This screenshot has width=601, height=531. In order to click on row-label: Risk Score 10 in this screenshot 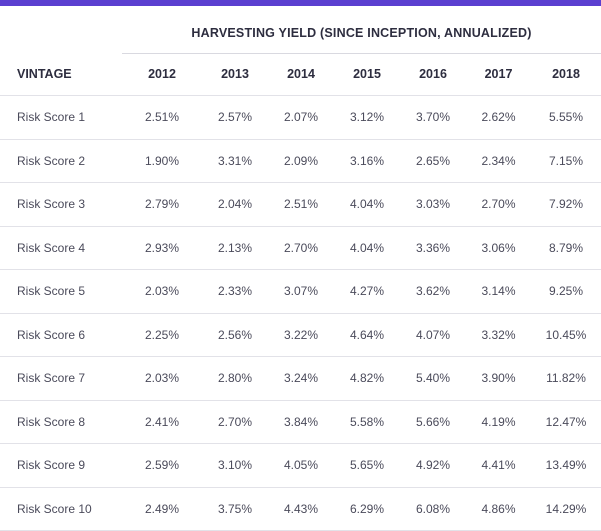, I will do `click(61, 509)`.